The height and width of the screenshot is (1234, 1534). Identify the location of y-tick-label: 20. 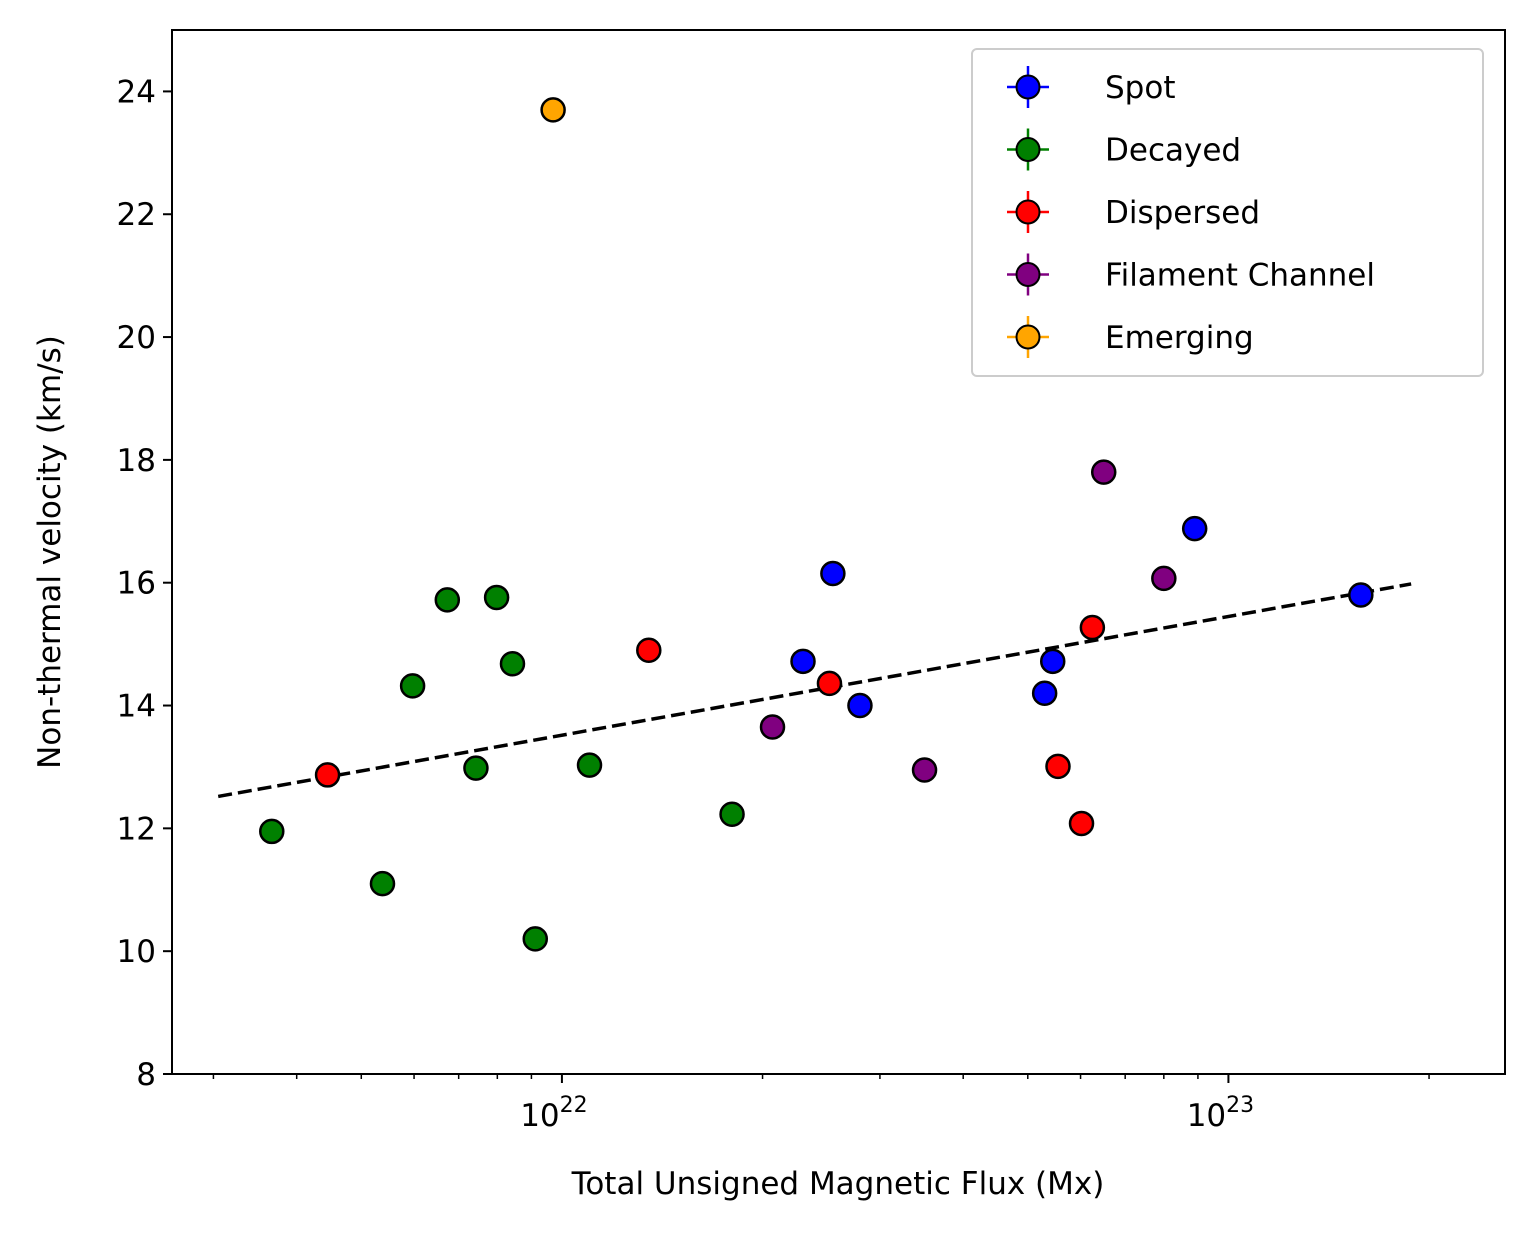
(136, 338).